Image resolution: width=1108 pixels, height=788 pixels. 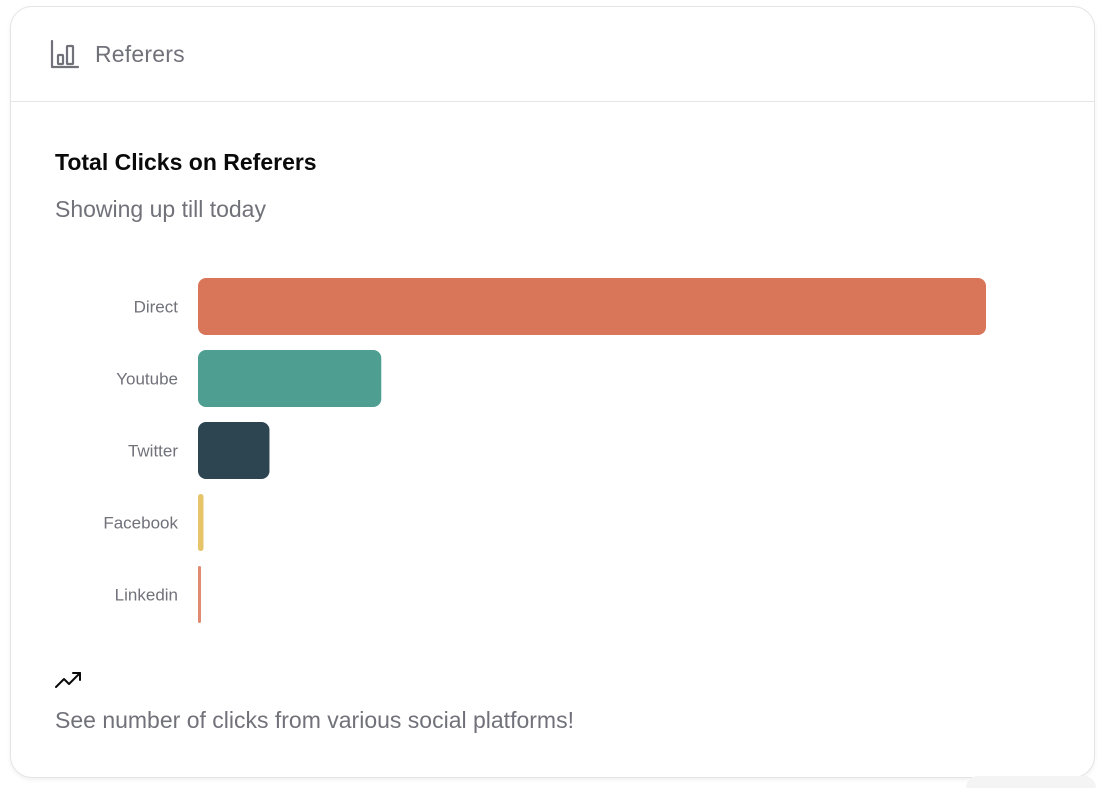 I want to click on bar-twitter, so click(x=234, y=450).